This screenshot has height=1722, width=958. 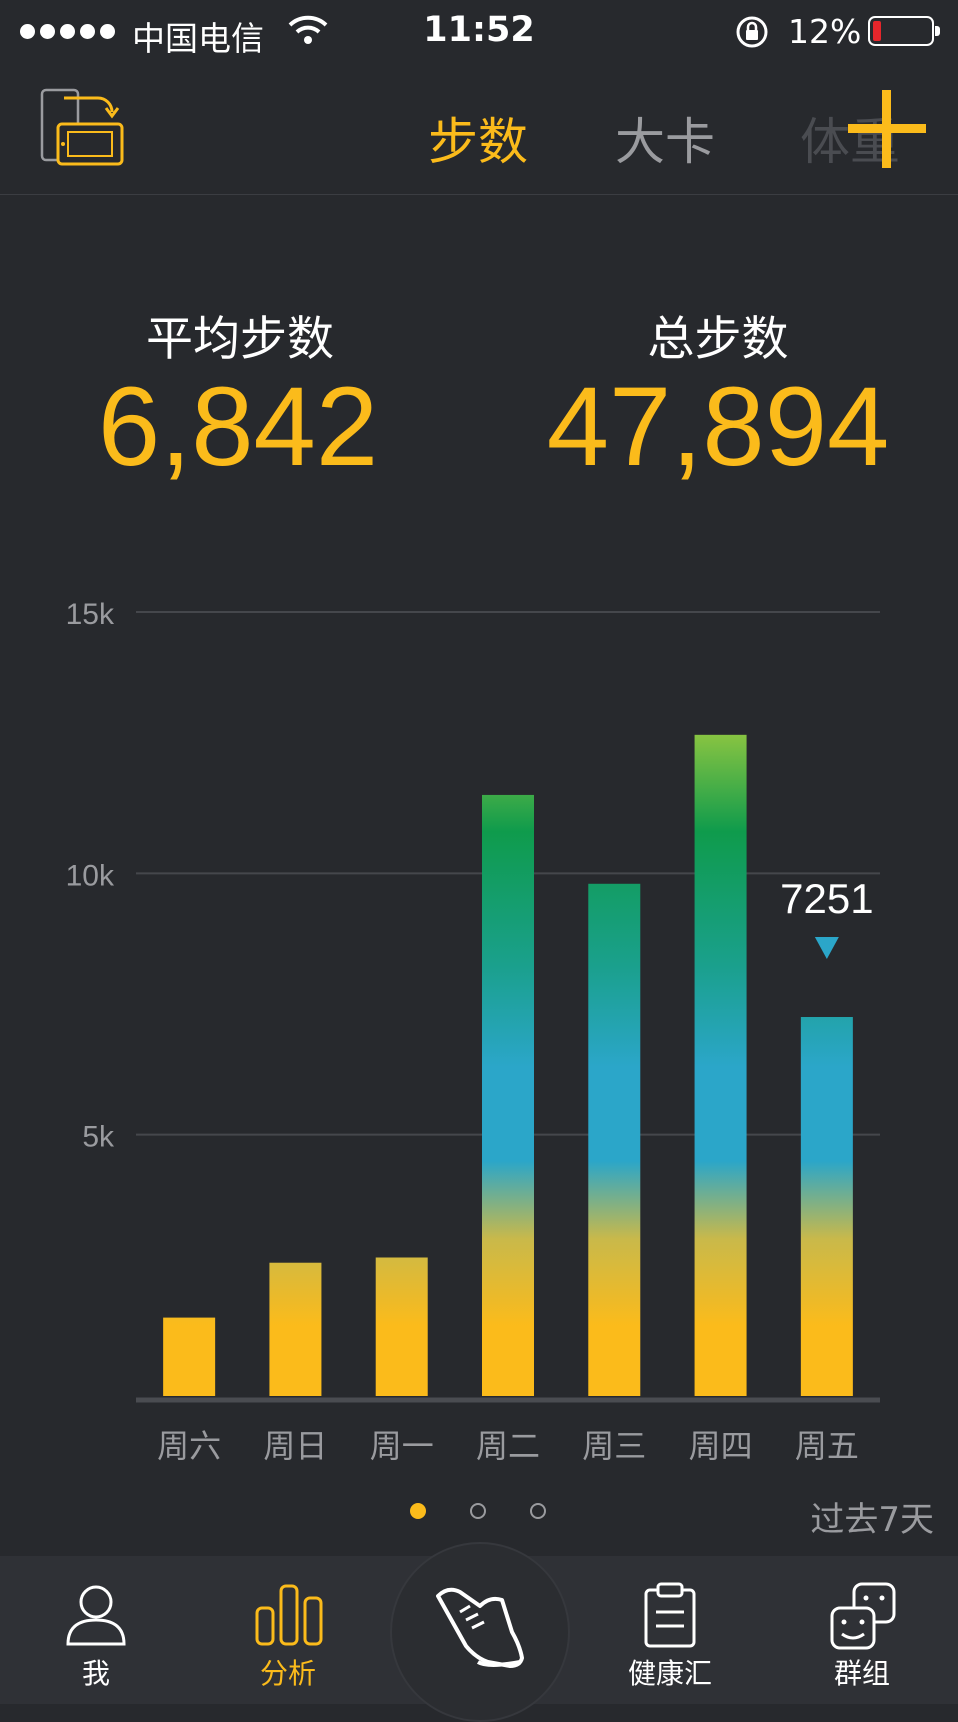 What do you see at coordinates (84, 127) in the screenshot?
I see `screen-switch-icon` at bounding box center [84, 127].